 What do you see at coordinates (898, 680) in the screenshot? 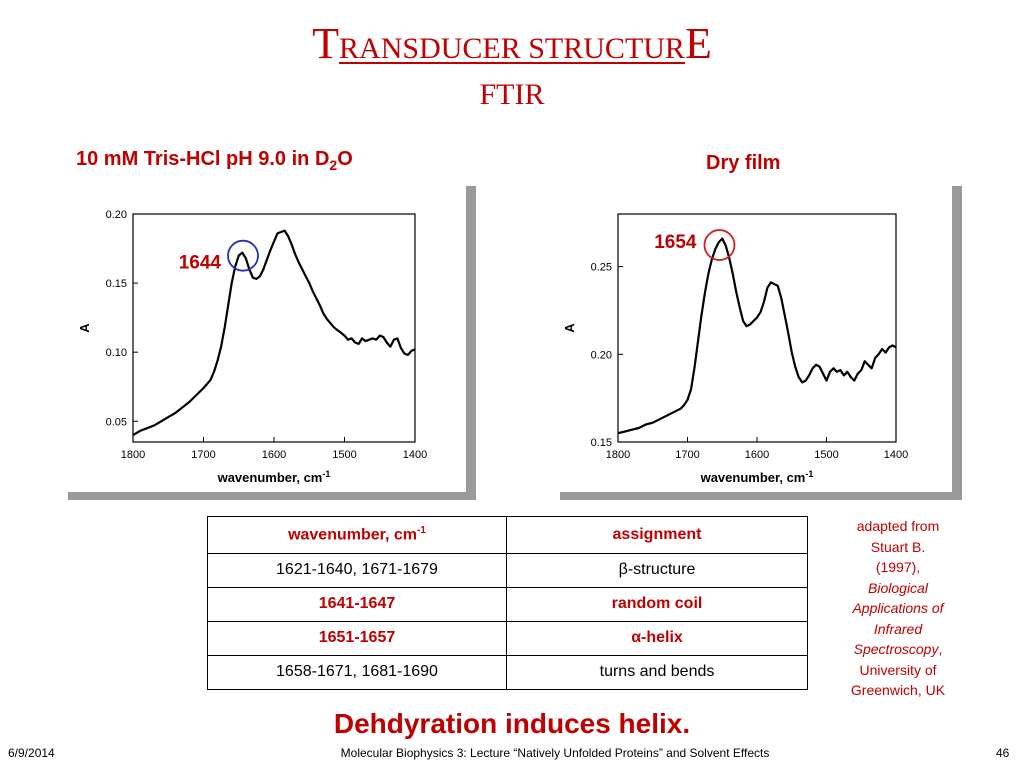
I see `citation-publisher: University of Greenwich, UK` at bounding box center [898, 680].